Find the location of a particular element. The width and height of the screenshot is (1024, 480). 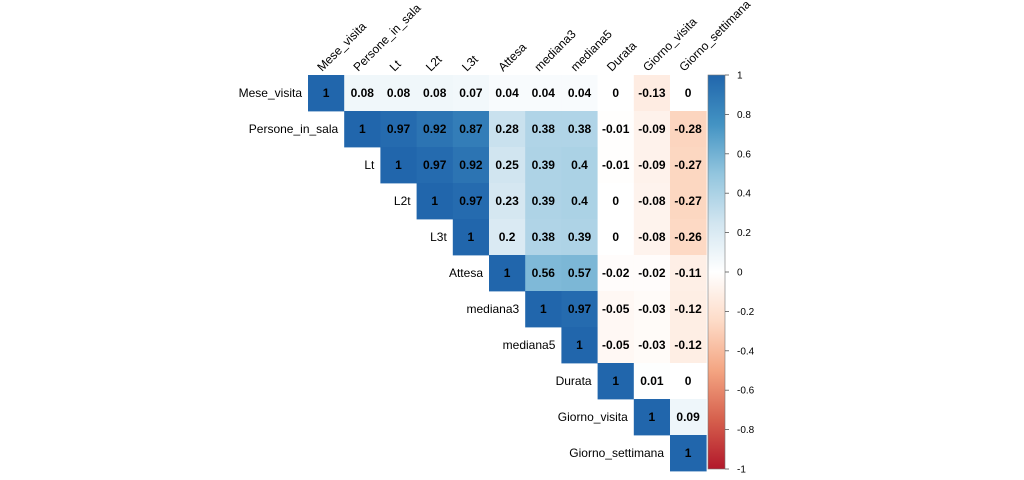

cell-value-label: -0.02 is located at coordinates (652, 273).